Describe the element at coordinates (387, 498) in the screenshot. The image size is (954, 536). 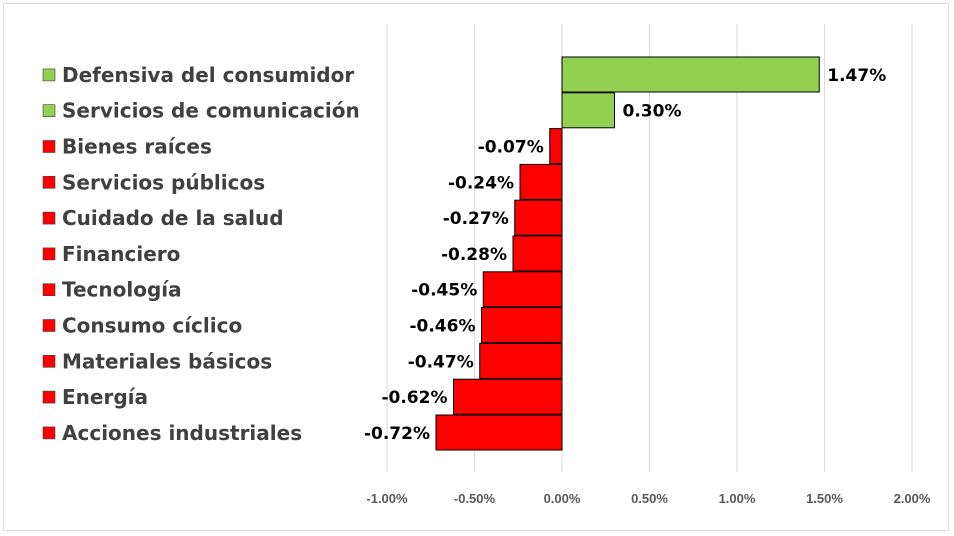
I see `x-tick-label: -1.00%` at that location.